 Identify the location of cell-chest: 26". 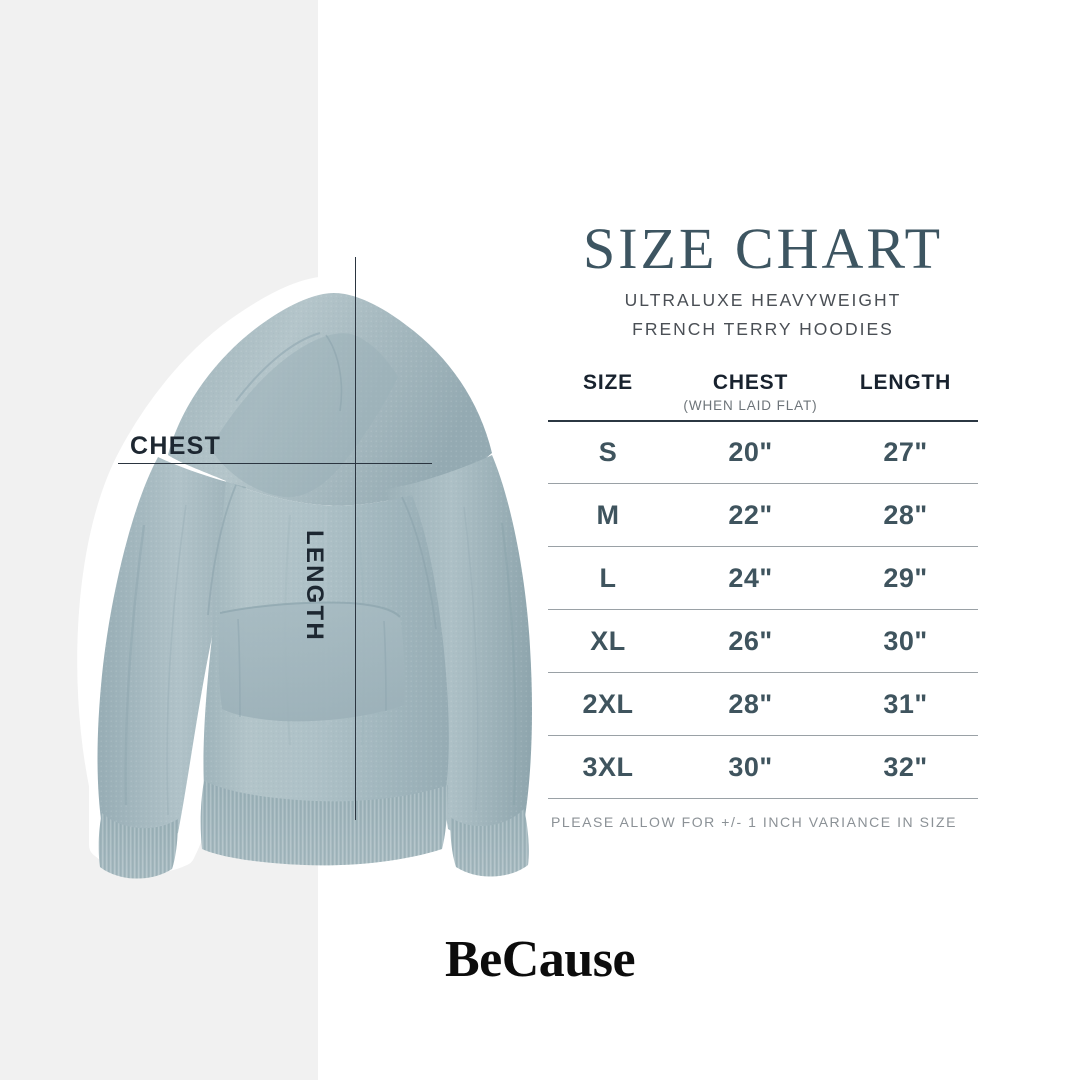
(750, 641).